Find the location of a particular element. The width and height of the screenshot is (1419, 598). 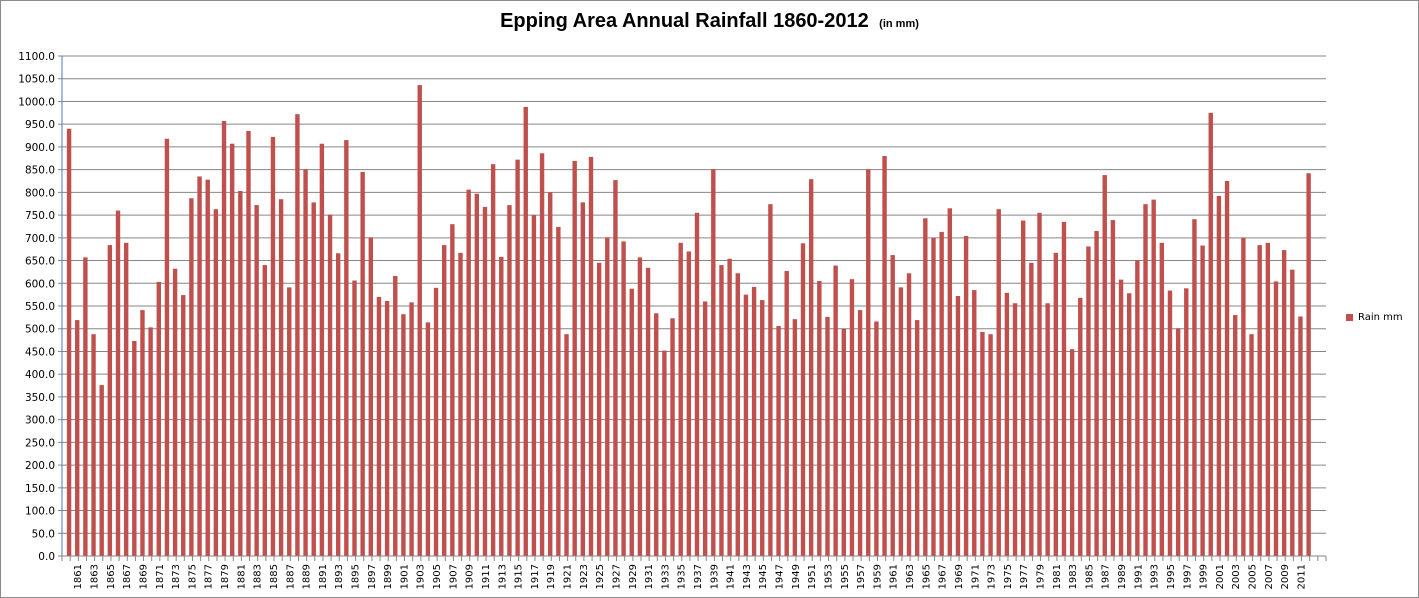

bar-1916 is located at coordinates (525, 331).